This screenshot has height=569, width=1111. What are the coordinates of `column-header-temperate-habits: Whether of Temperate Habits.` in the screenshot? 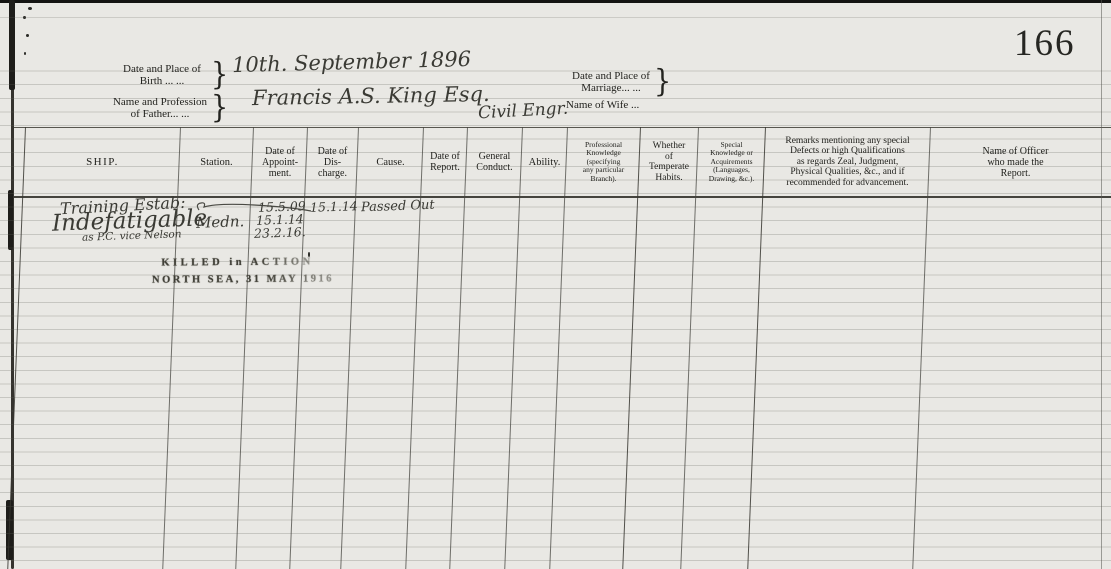 It's located at (669, 162).